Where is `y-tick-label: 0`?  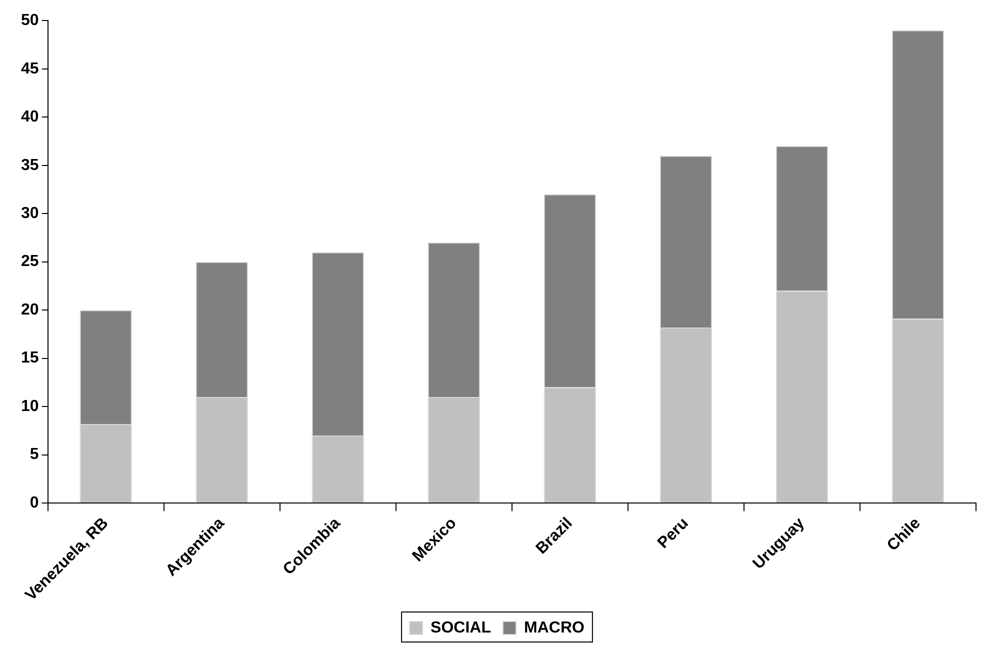 y-tick-label: 0 is located at coordinates (34, 503).